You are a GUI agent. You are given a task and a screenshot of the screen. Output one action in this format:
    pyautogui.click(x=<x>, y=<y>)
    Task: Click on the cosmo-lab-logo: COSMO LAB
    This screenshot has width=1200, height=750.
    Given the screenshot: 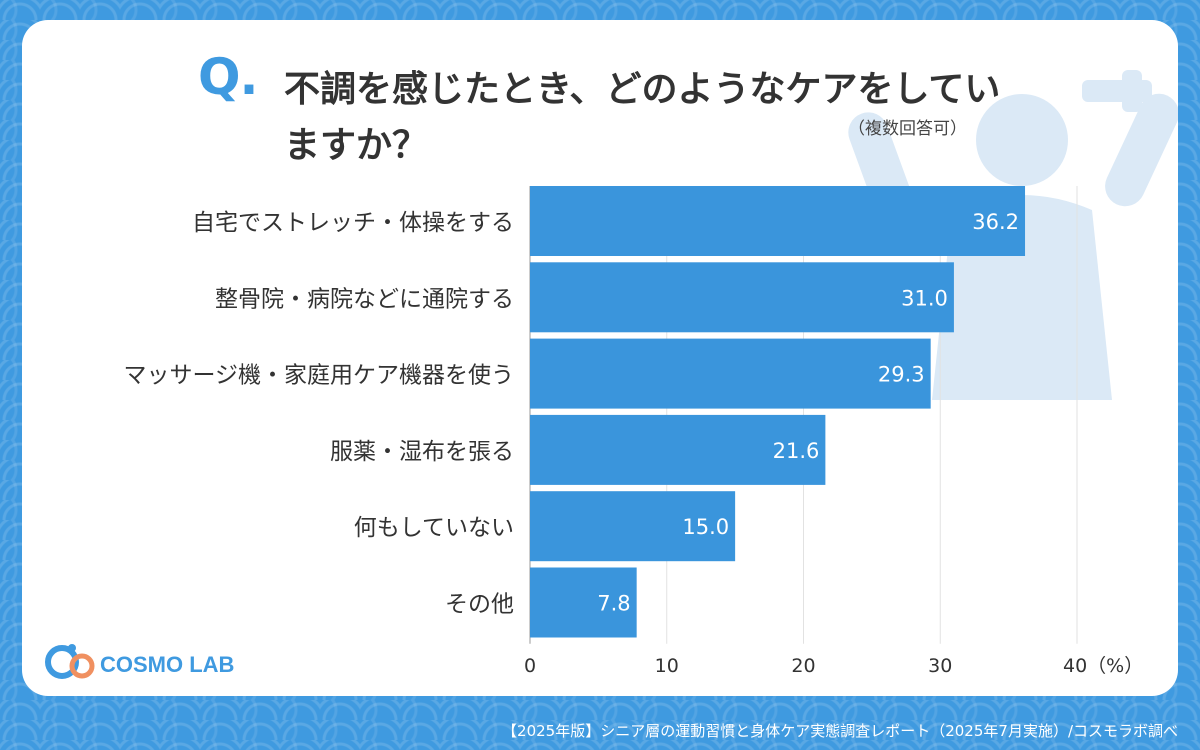 What is the action you would take?
    pyautogui.click(x=149, y=664)
    